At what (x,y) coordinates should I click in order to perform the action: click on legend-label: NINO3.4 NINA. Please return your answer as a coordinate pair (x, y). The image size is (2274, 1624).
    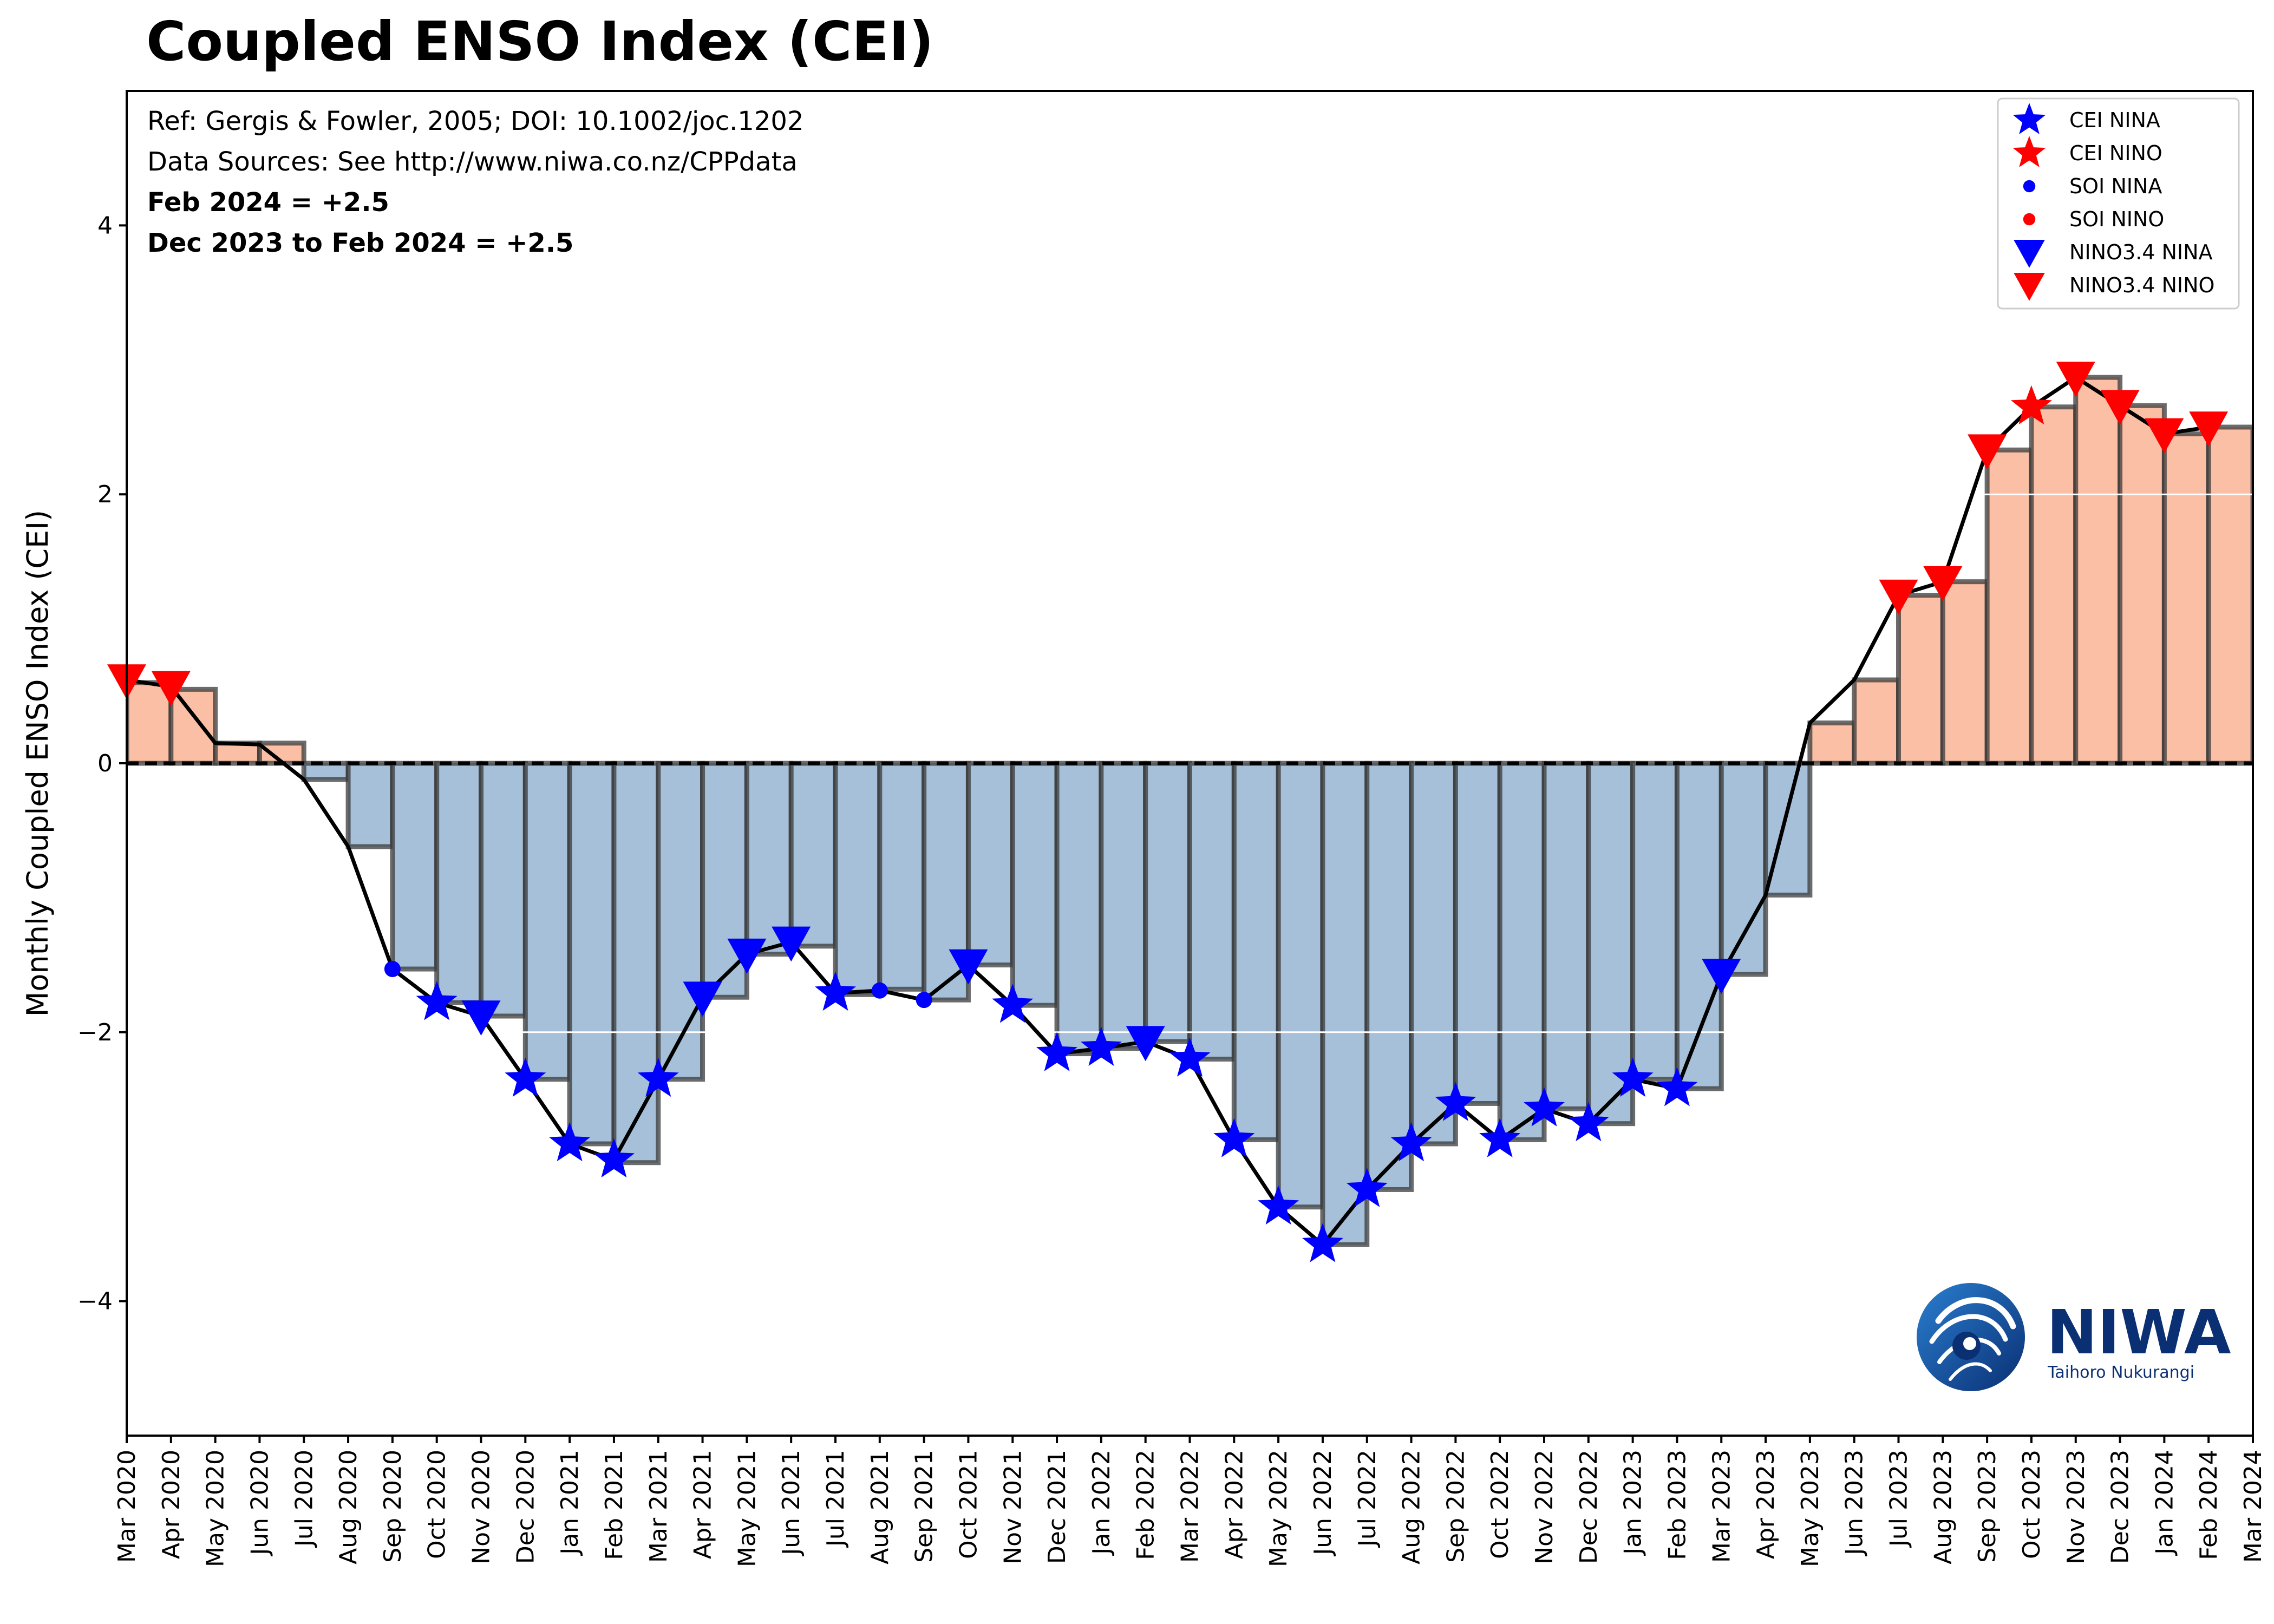
    Looking at the image, I should click on (2141, 252).